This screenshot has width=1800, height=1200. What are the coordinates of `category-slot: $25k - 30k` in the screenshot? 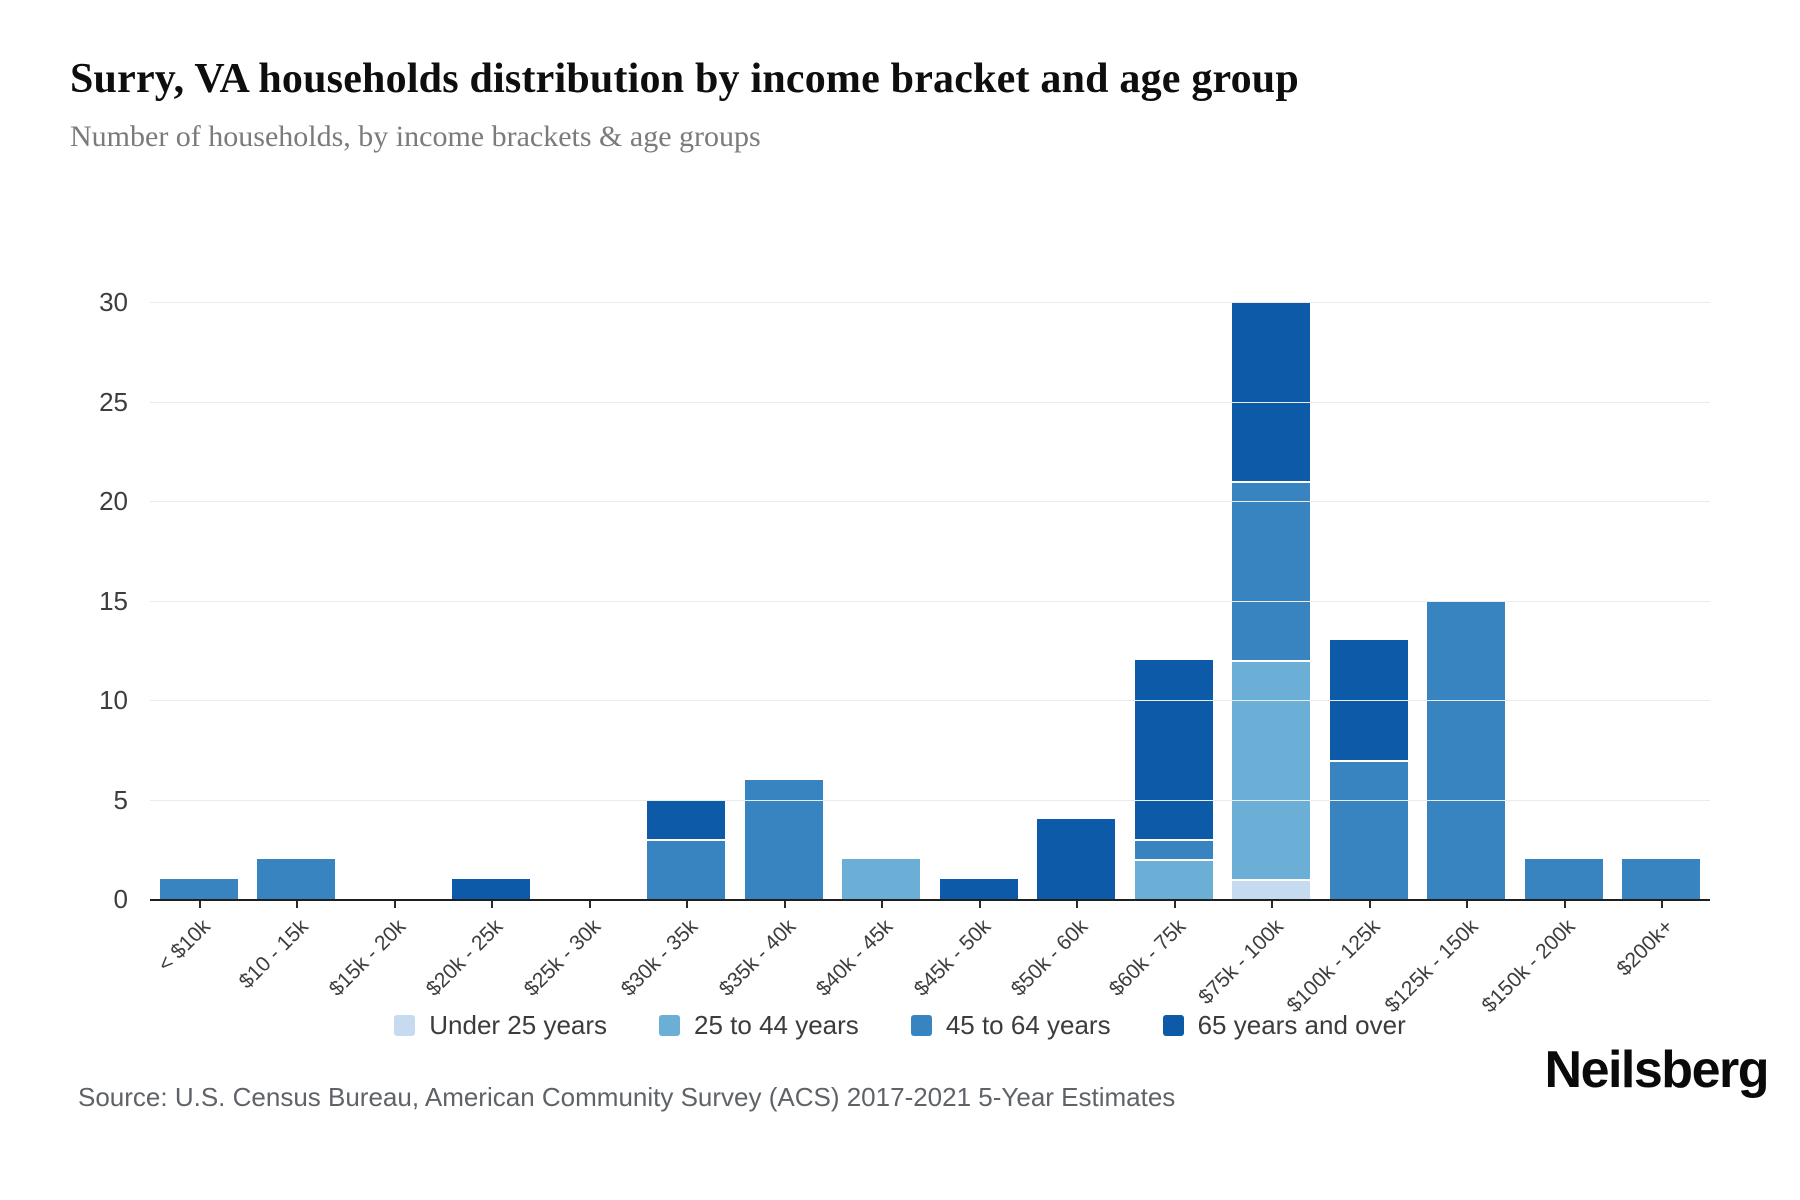 It's located at (578, 651).